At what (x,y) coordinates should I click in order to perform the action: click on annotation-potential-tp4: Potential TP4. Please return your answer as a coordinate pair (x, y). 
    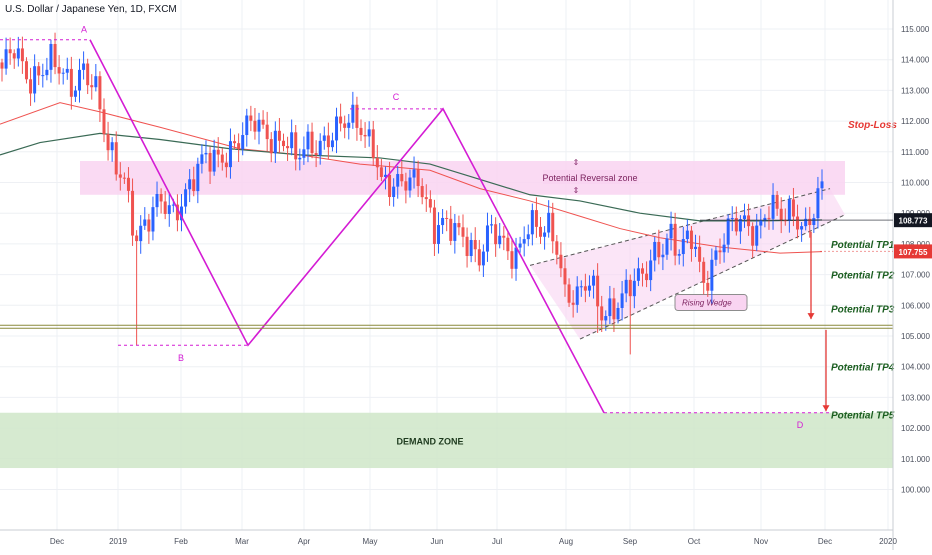
    Looking at the image, I should click on (863, 368).